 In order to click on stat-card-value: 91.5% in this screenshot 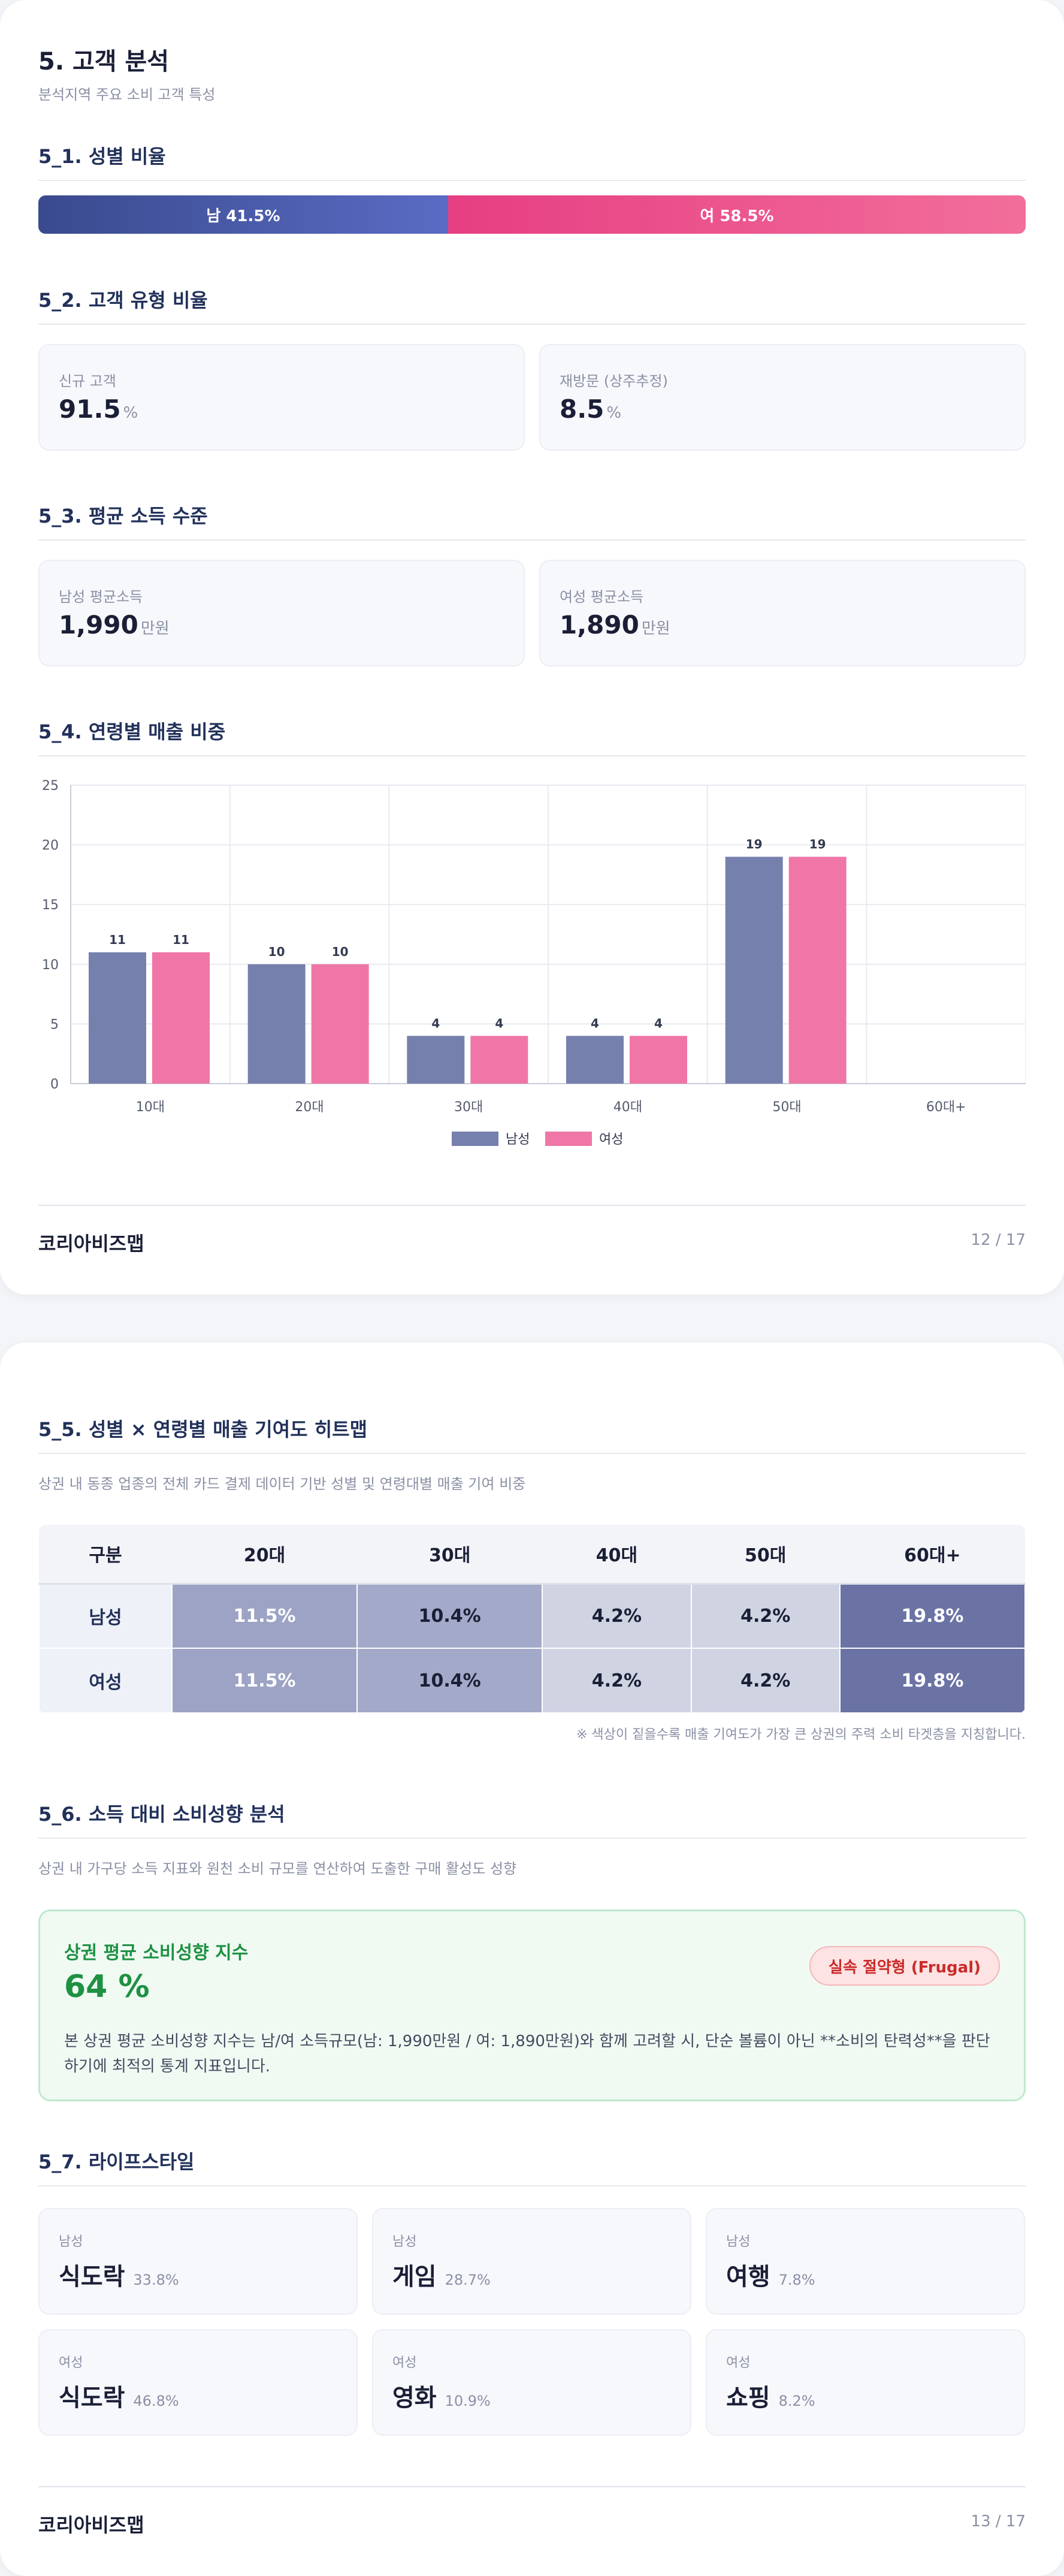, I will do `click(98, 409)`.